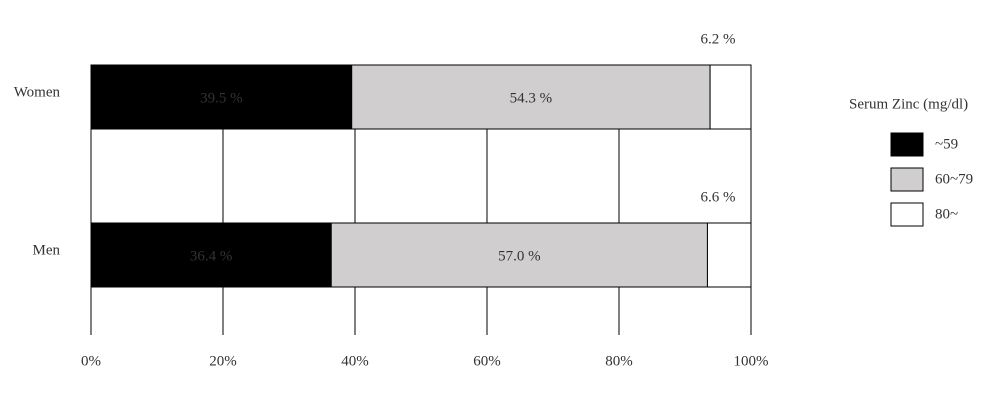 Image resolution: width=994 pixels, height=408 pixels. Describe the element at coordinates (718, 39) in the screenshot. I see `value-label: 6.2 %` at that location.